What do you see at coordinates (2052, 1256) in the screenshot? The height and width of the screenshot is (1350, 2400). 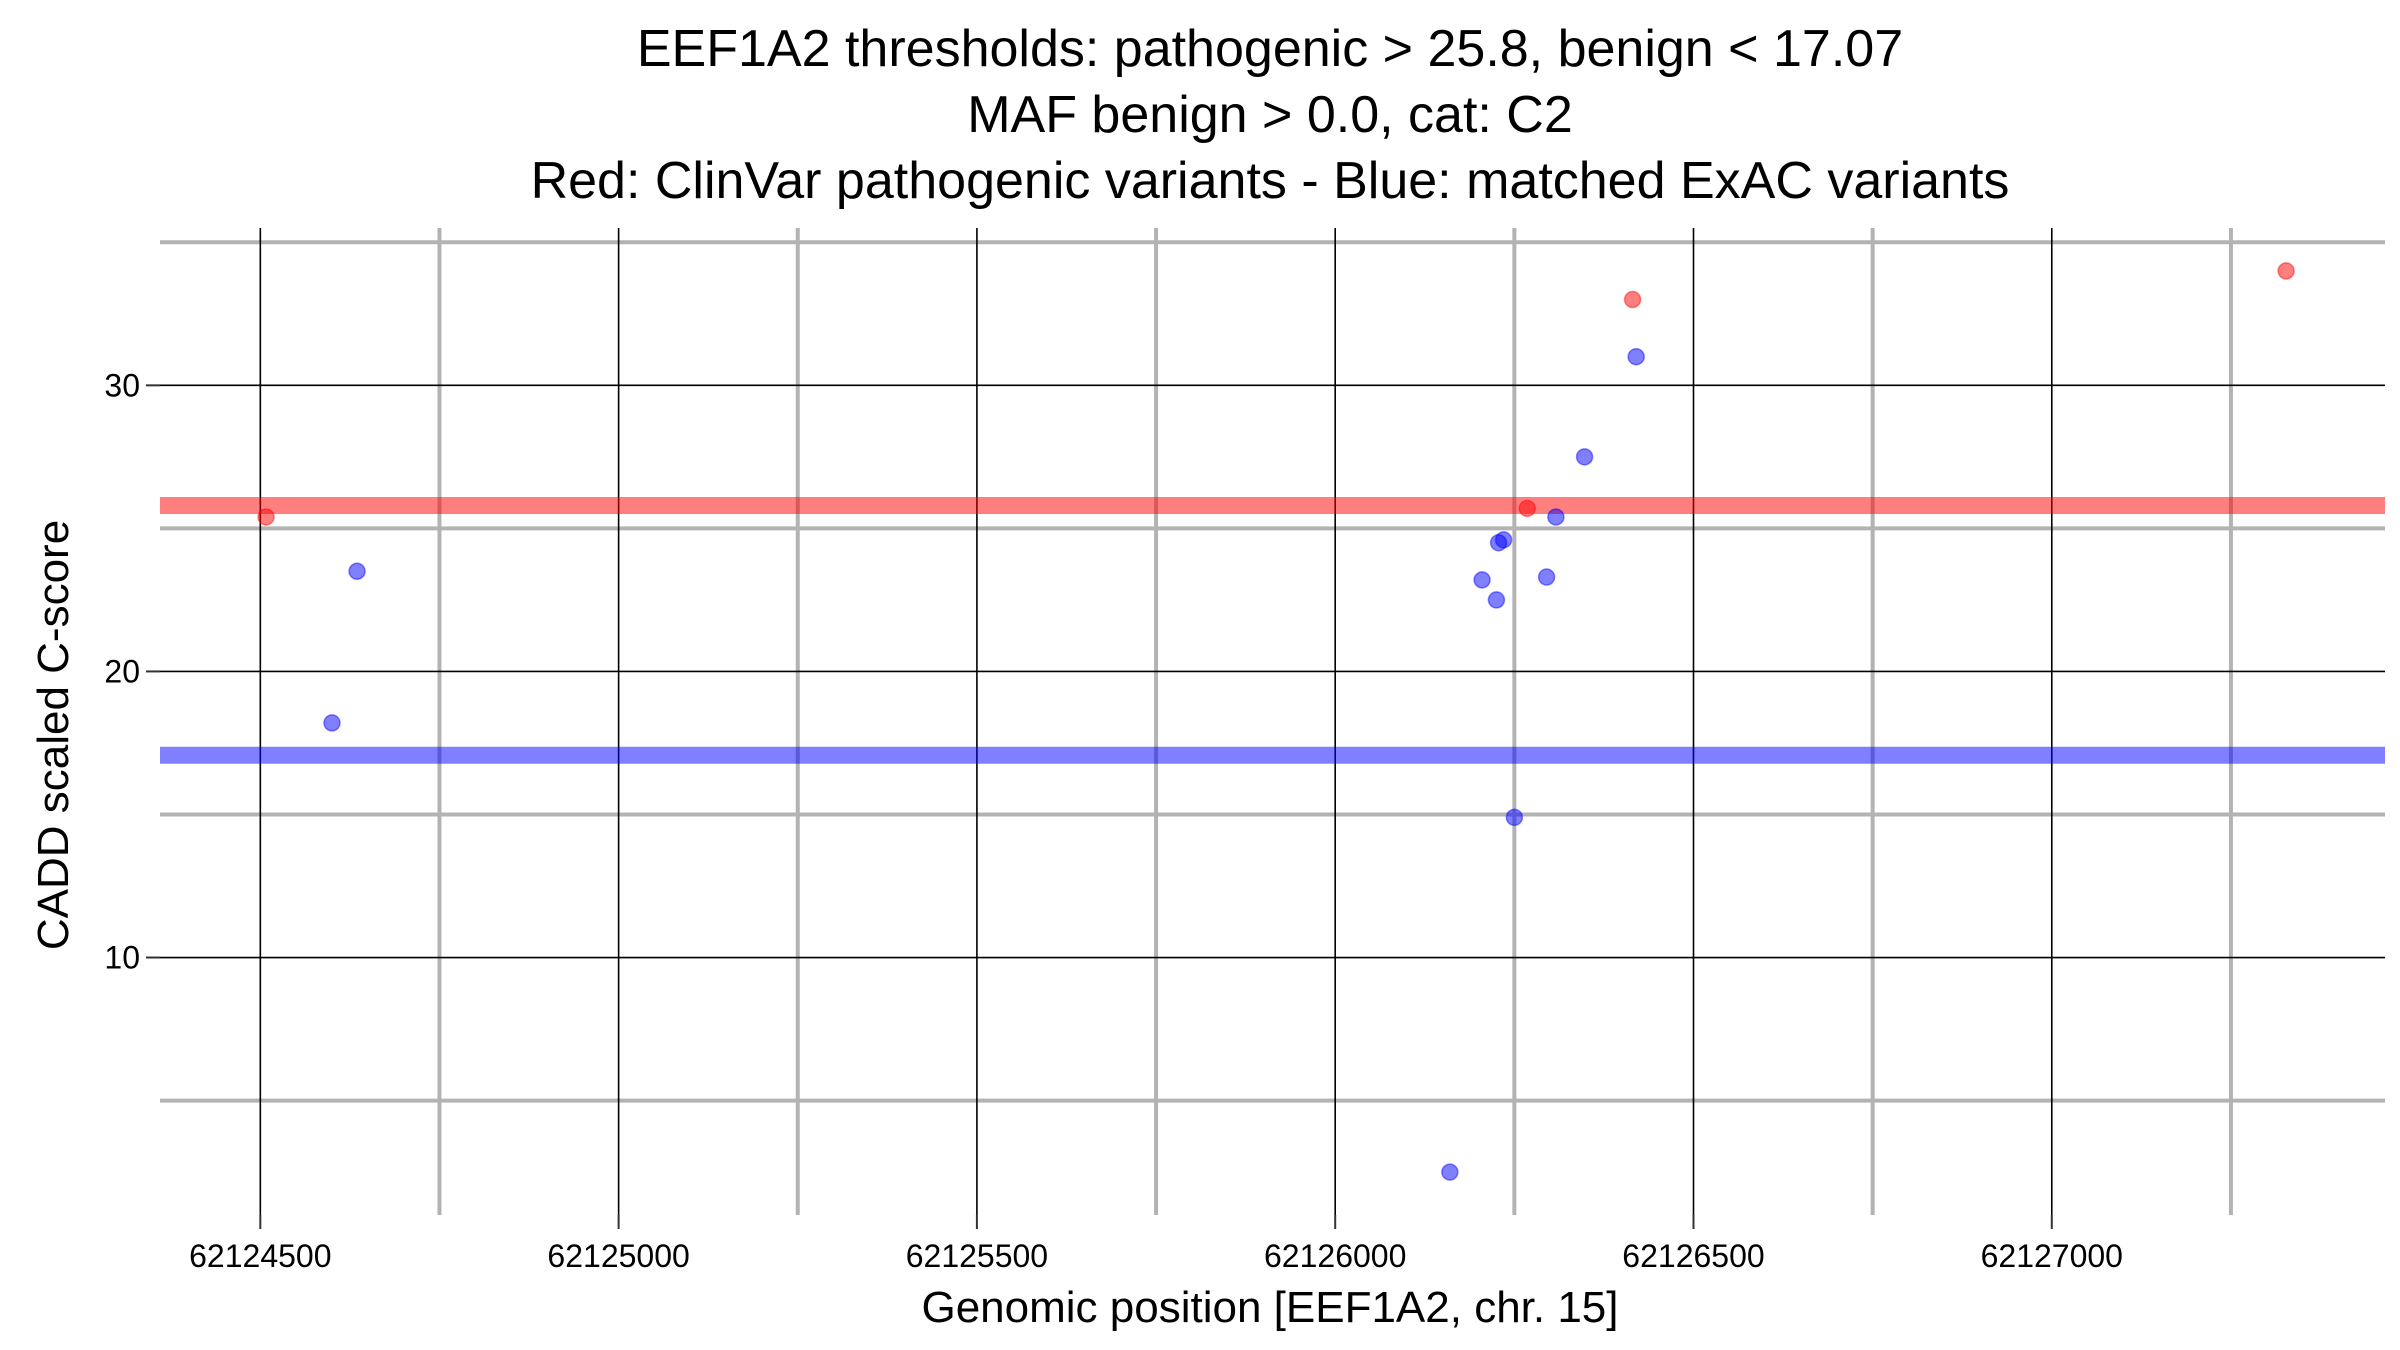 I see `x-tick-label: 62127000` at bounding box center [2052, 1256].